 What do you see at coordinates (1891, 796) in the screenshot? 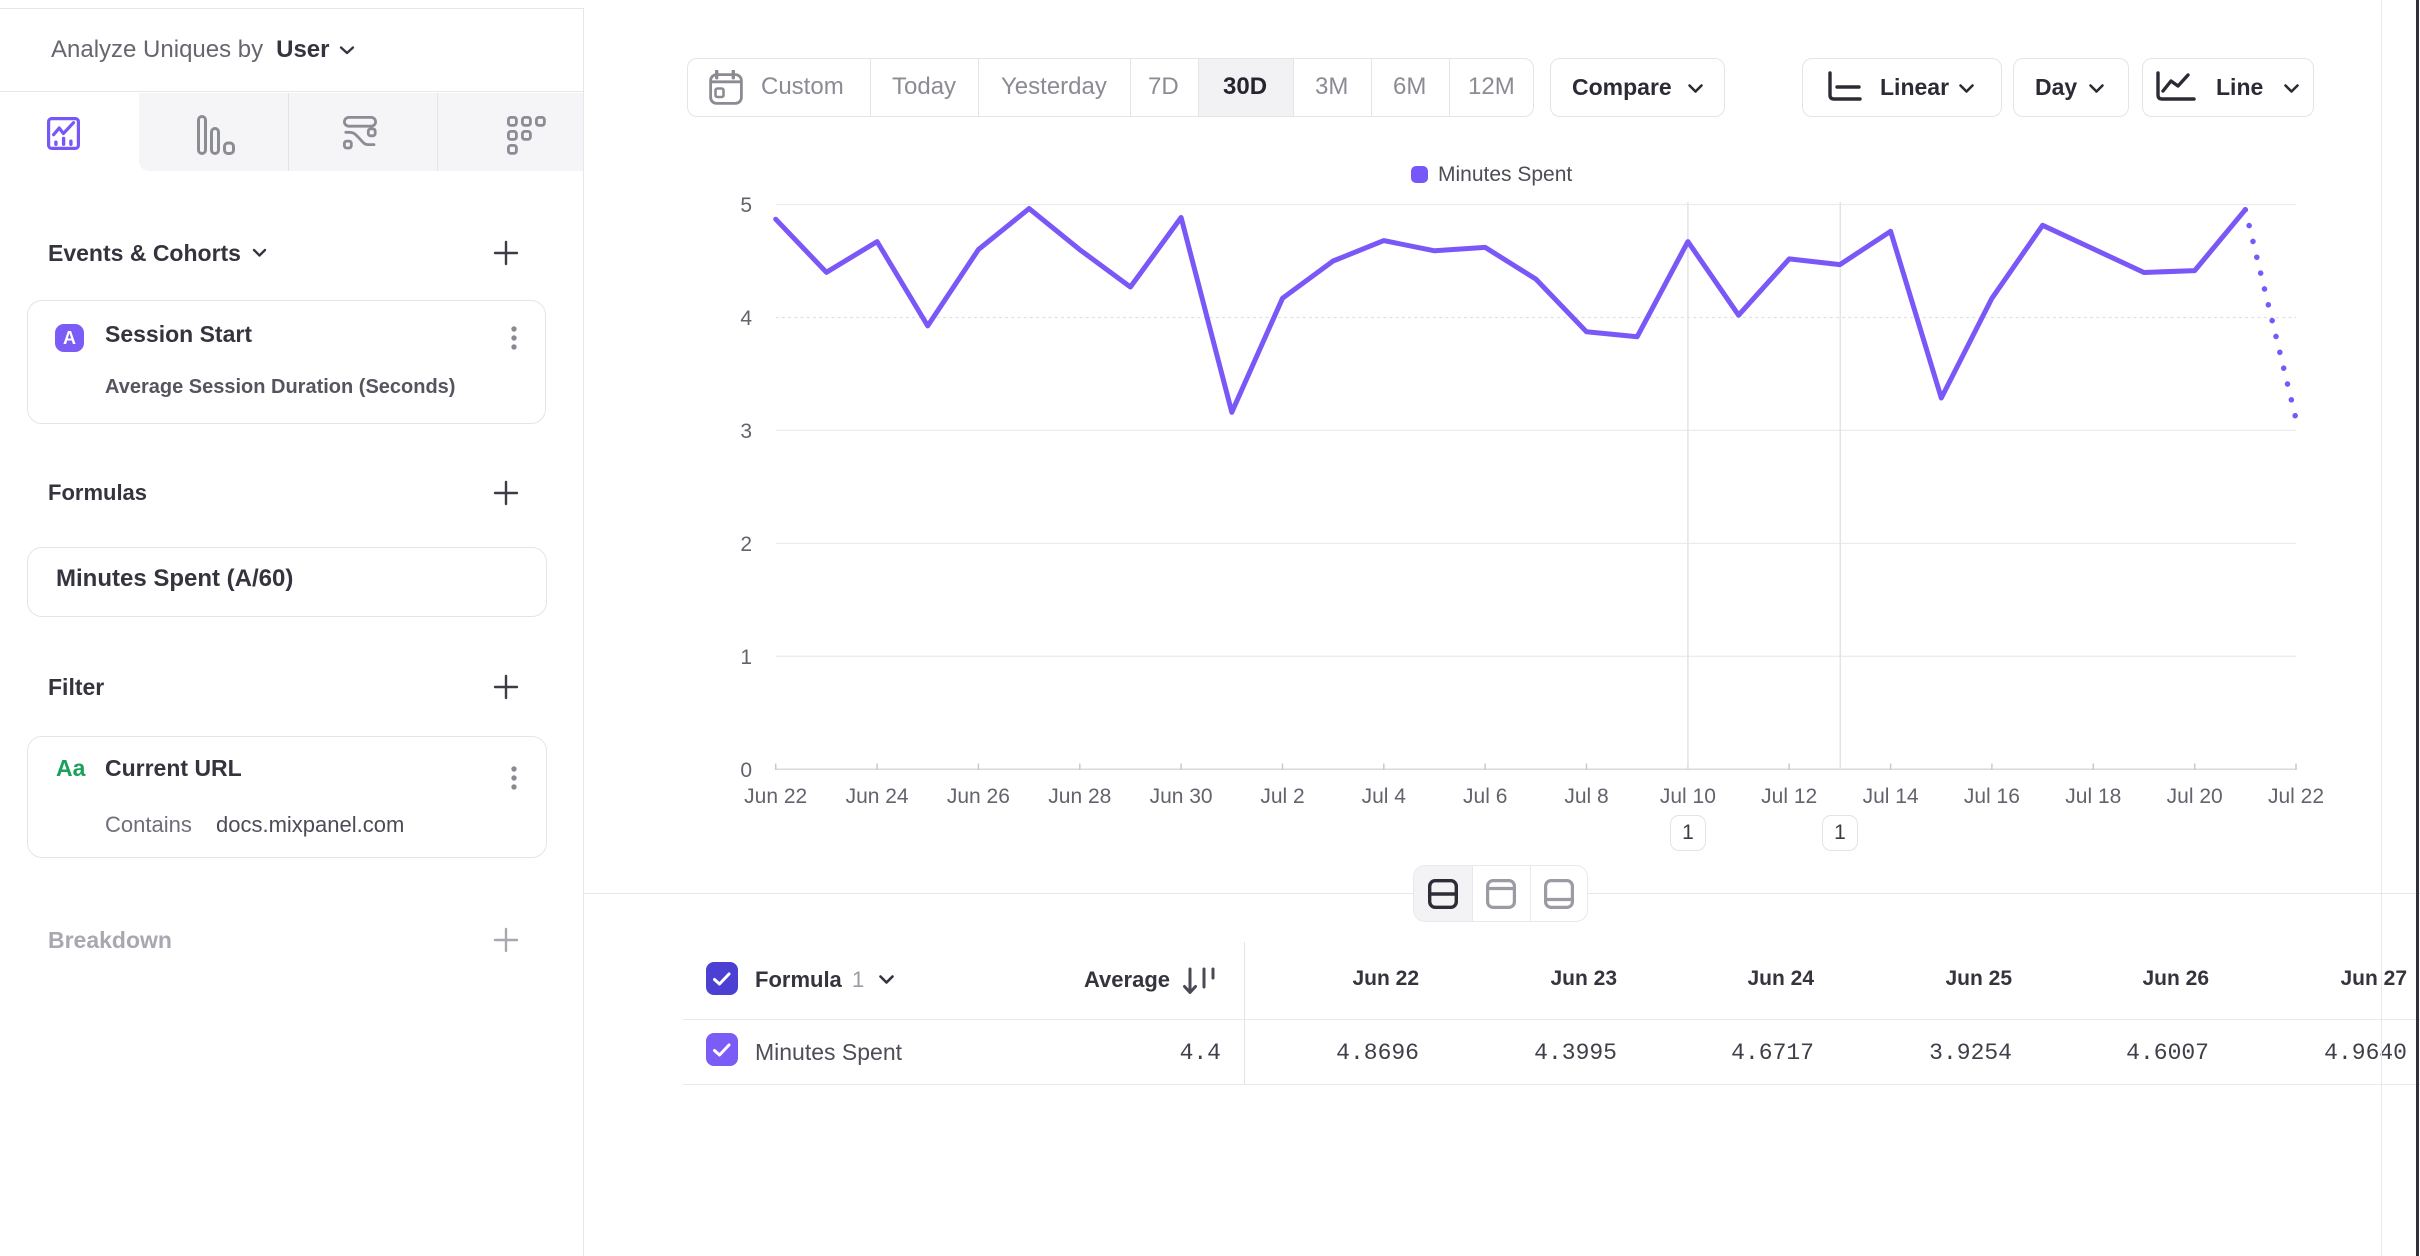
I see `svg-text: Jul 14` at bounding box center [1891, 796].